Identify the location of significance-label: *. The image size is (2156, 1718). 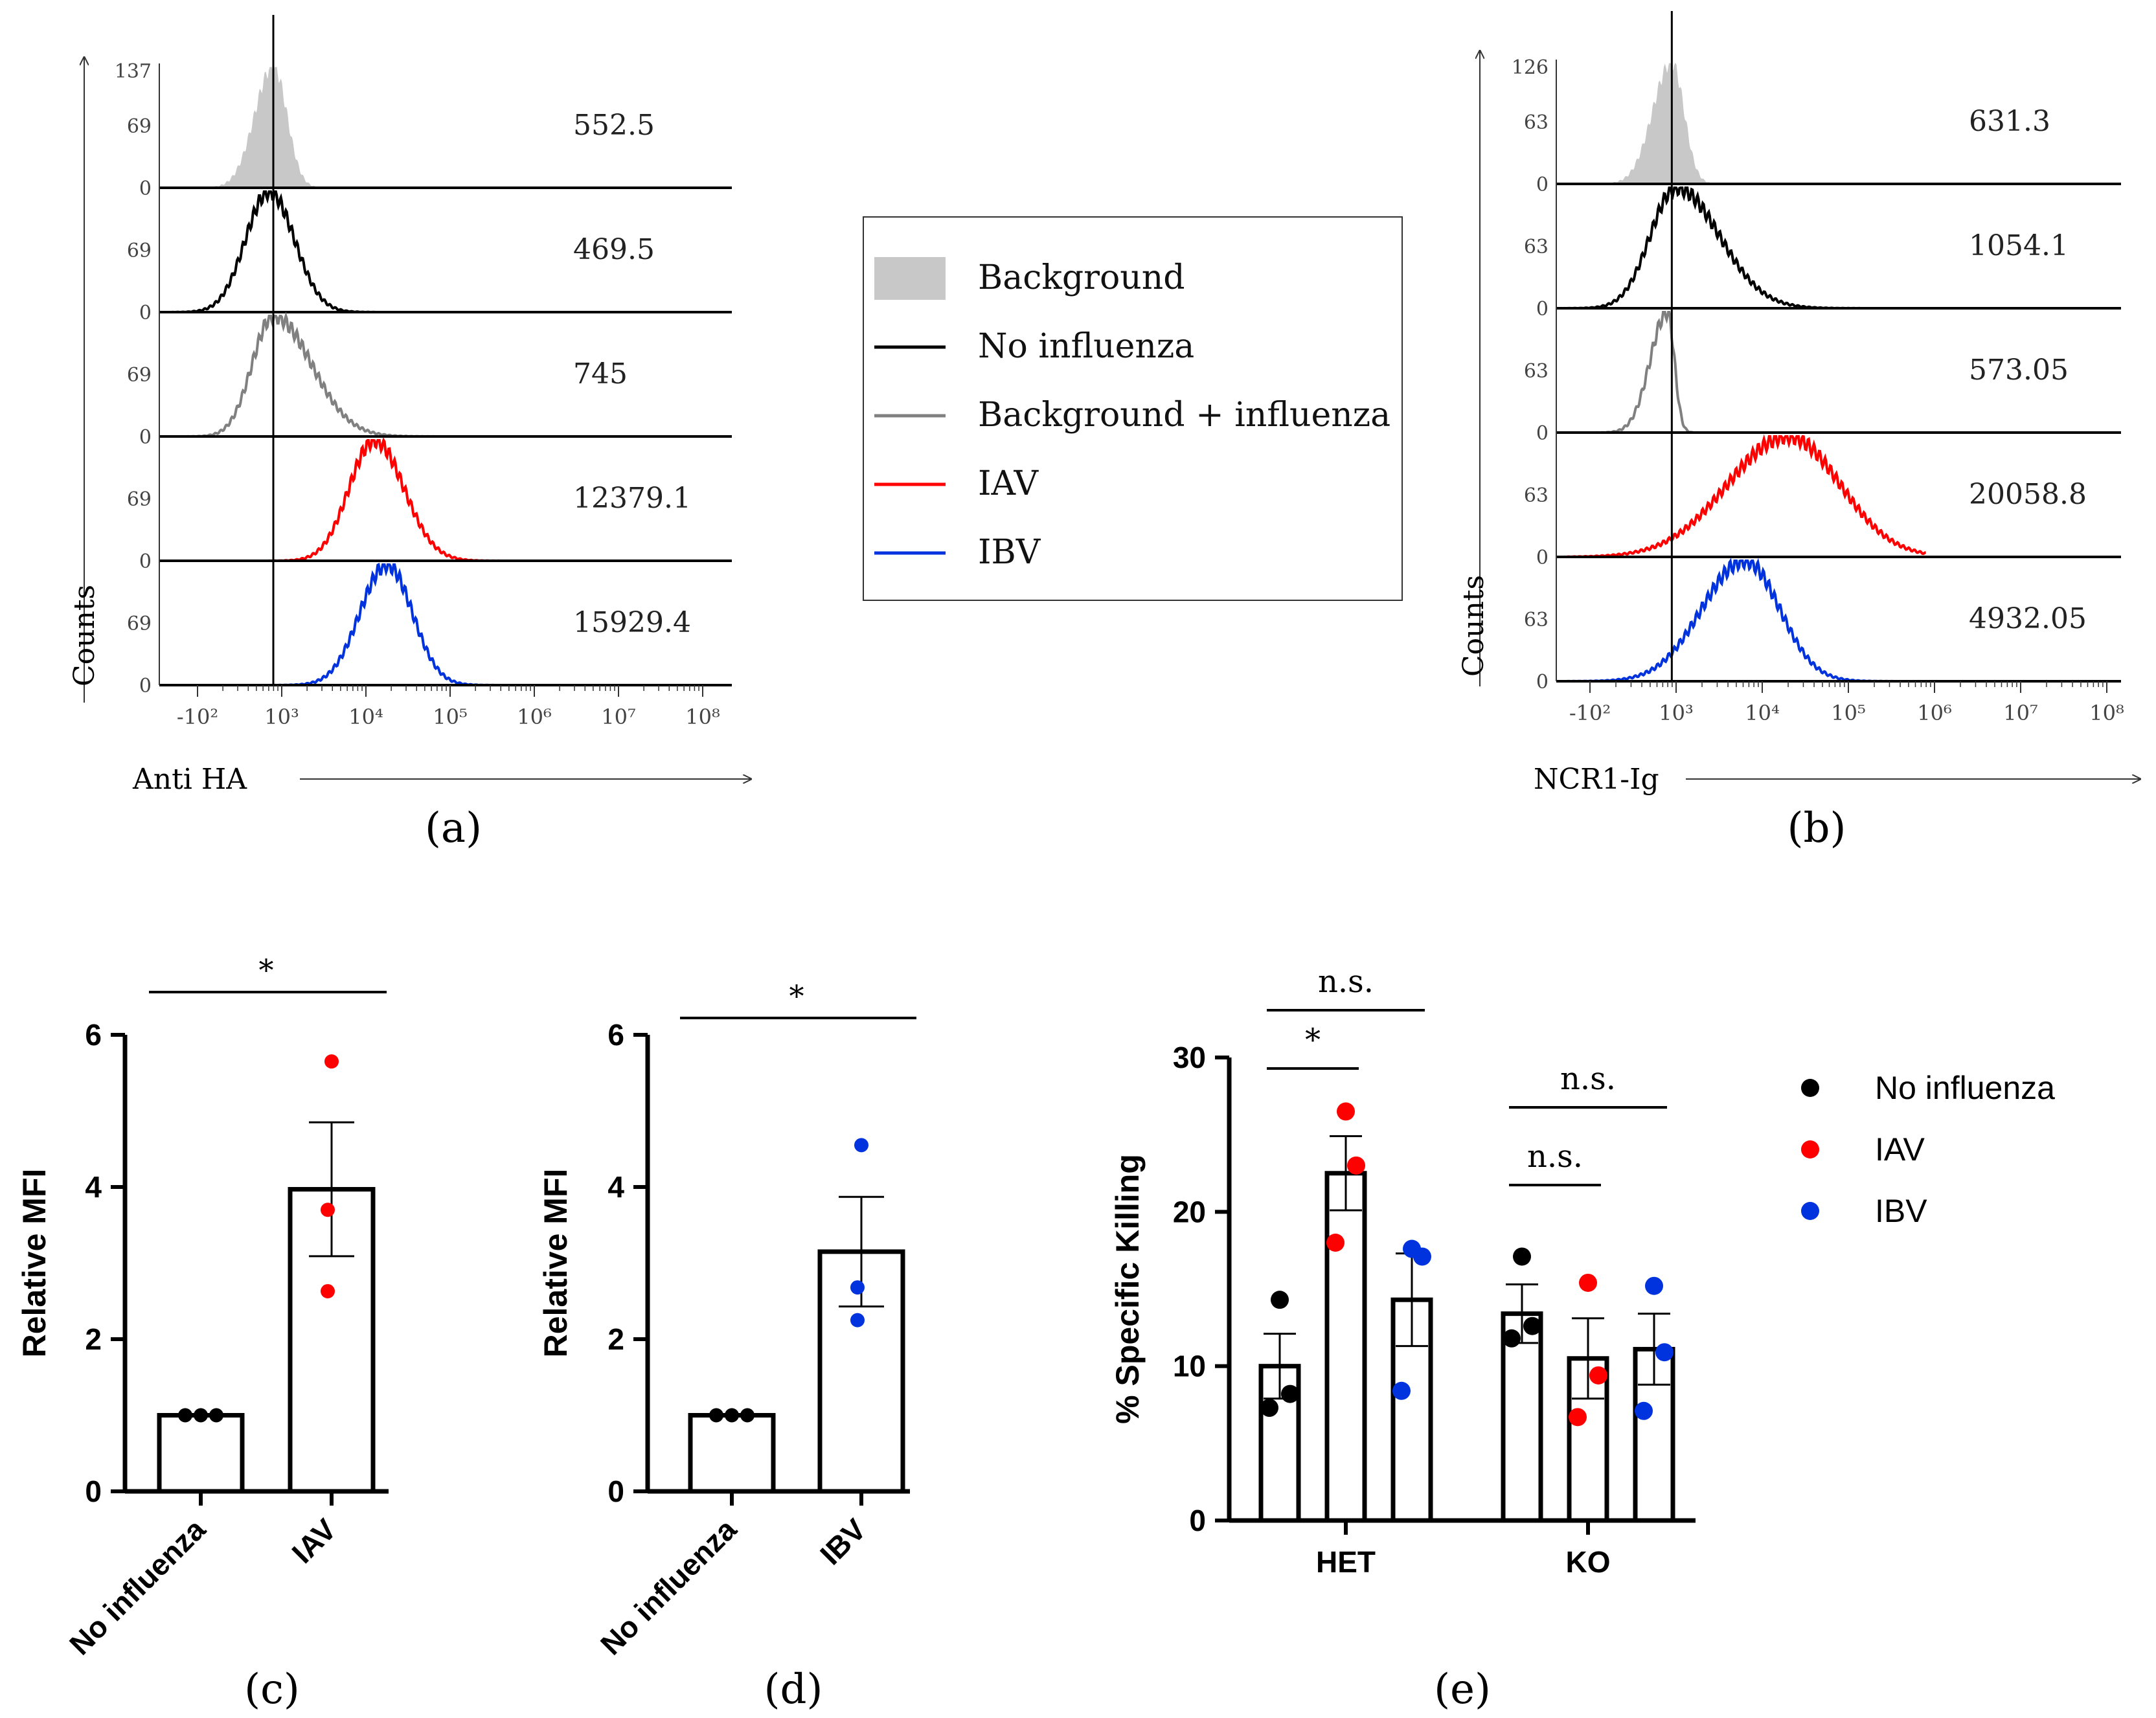
(266, 970).